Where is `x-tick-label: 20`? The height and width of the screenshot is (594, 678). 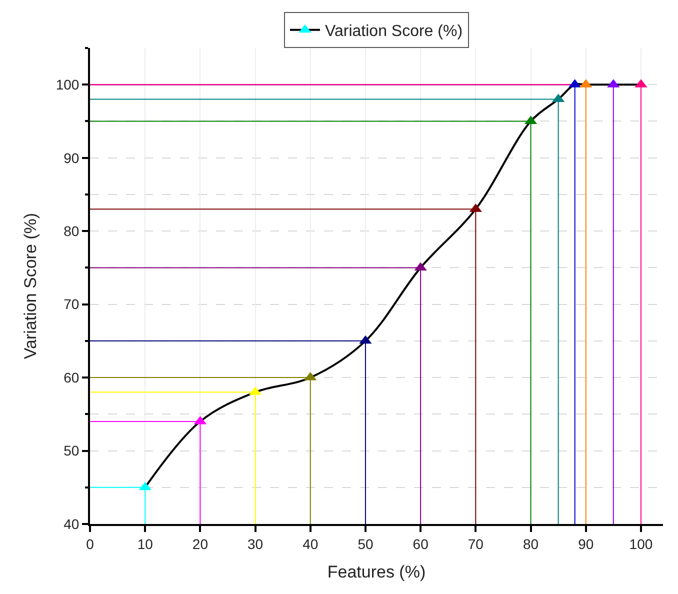
x-tick-label: 20 is located at coordinates (200, 544).